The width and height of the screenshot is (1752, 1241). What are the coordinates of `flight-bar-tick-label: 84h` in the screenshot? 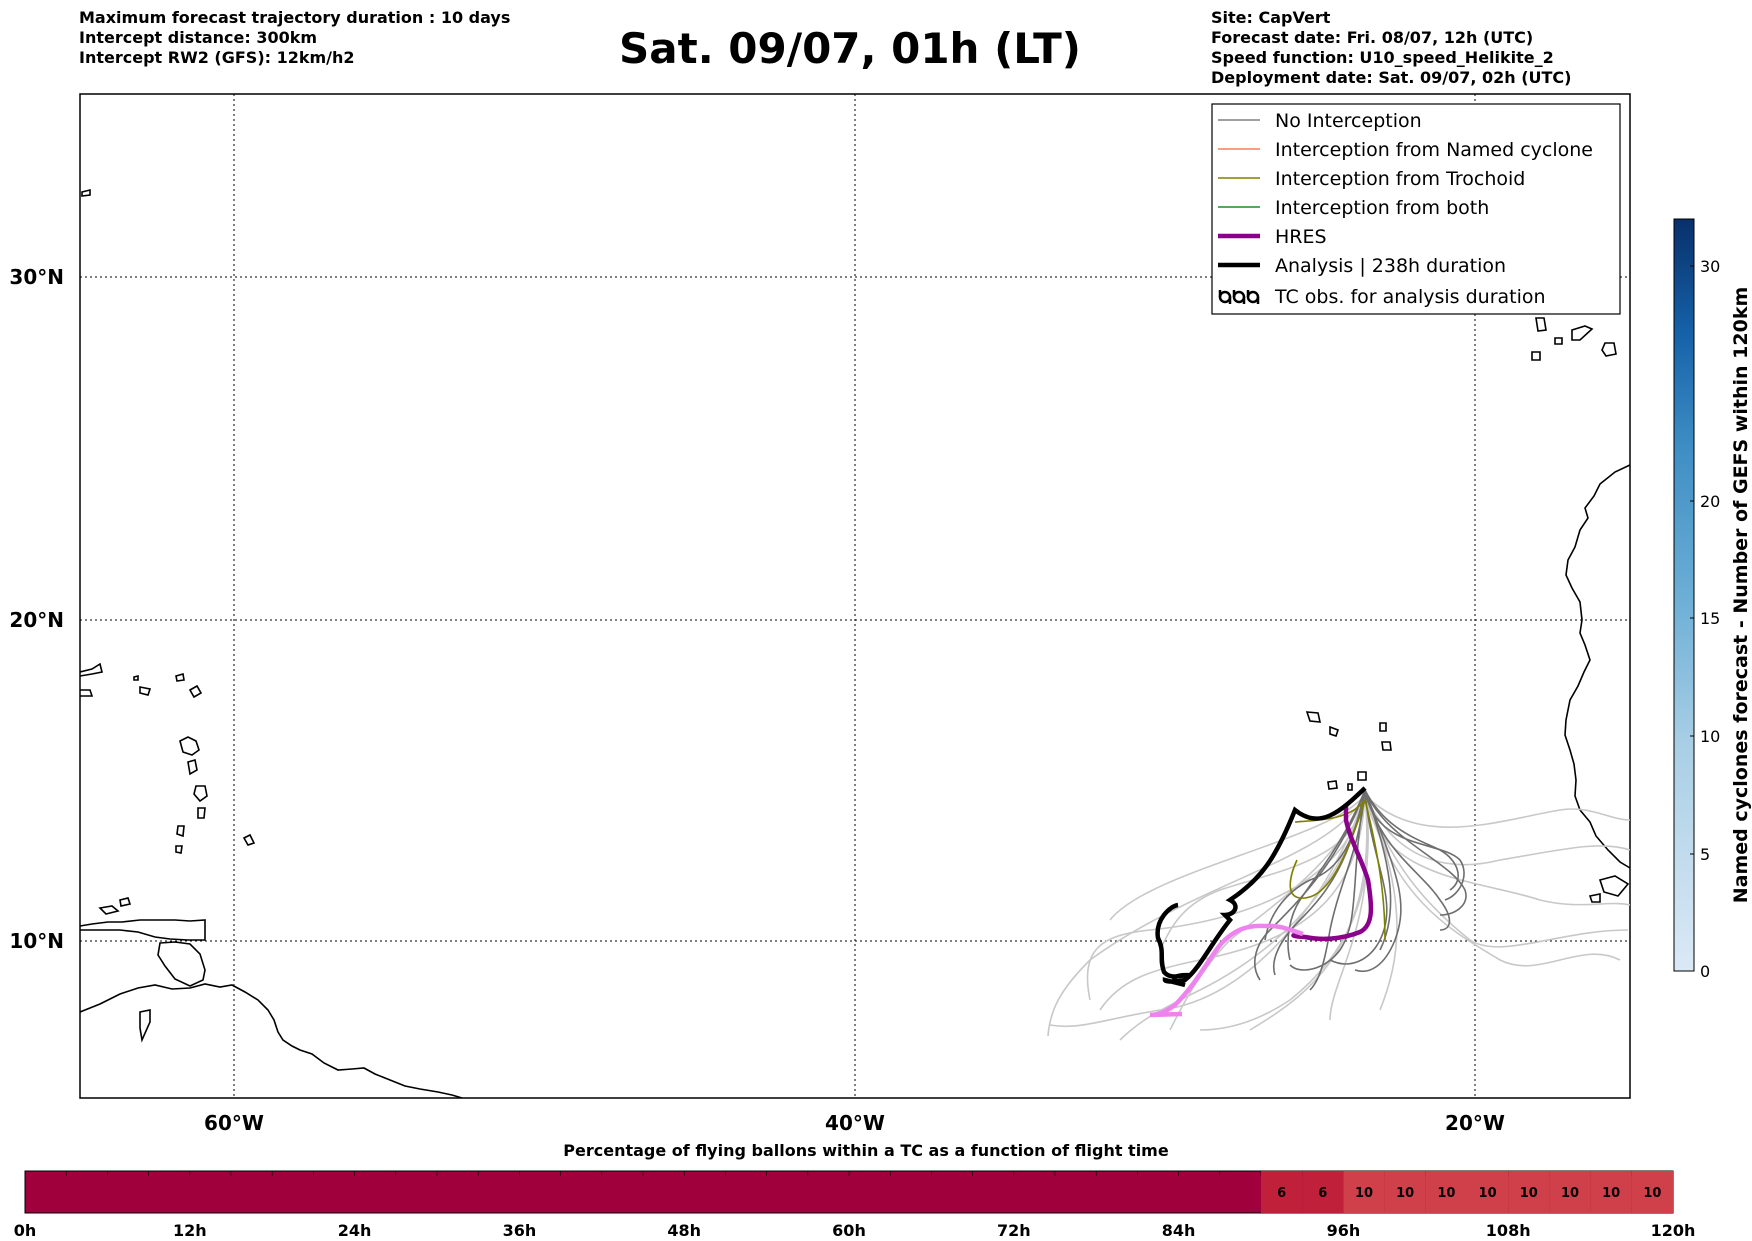 It's located at (1179, 1230).